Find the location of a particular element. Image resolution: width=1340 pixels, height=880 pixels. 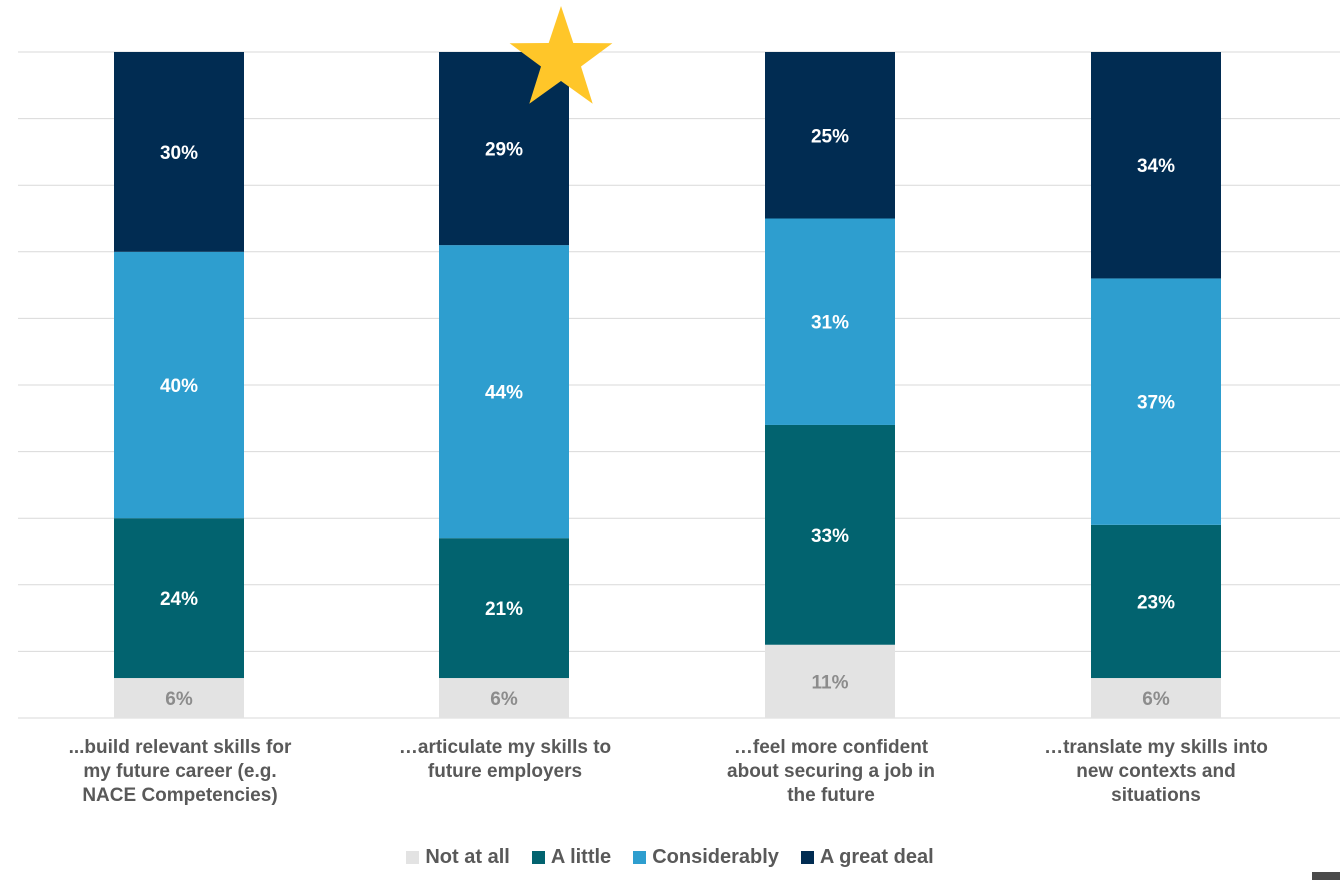

legend-swatch-a-great-deal is located at coordinates (807, 857).